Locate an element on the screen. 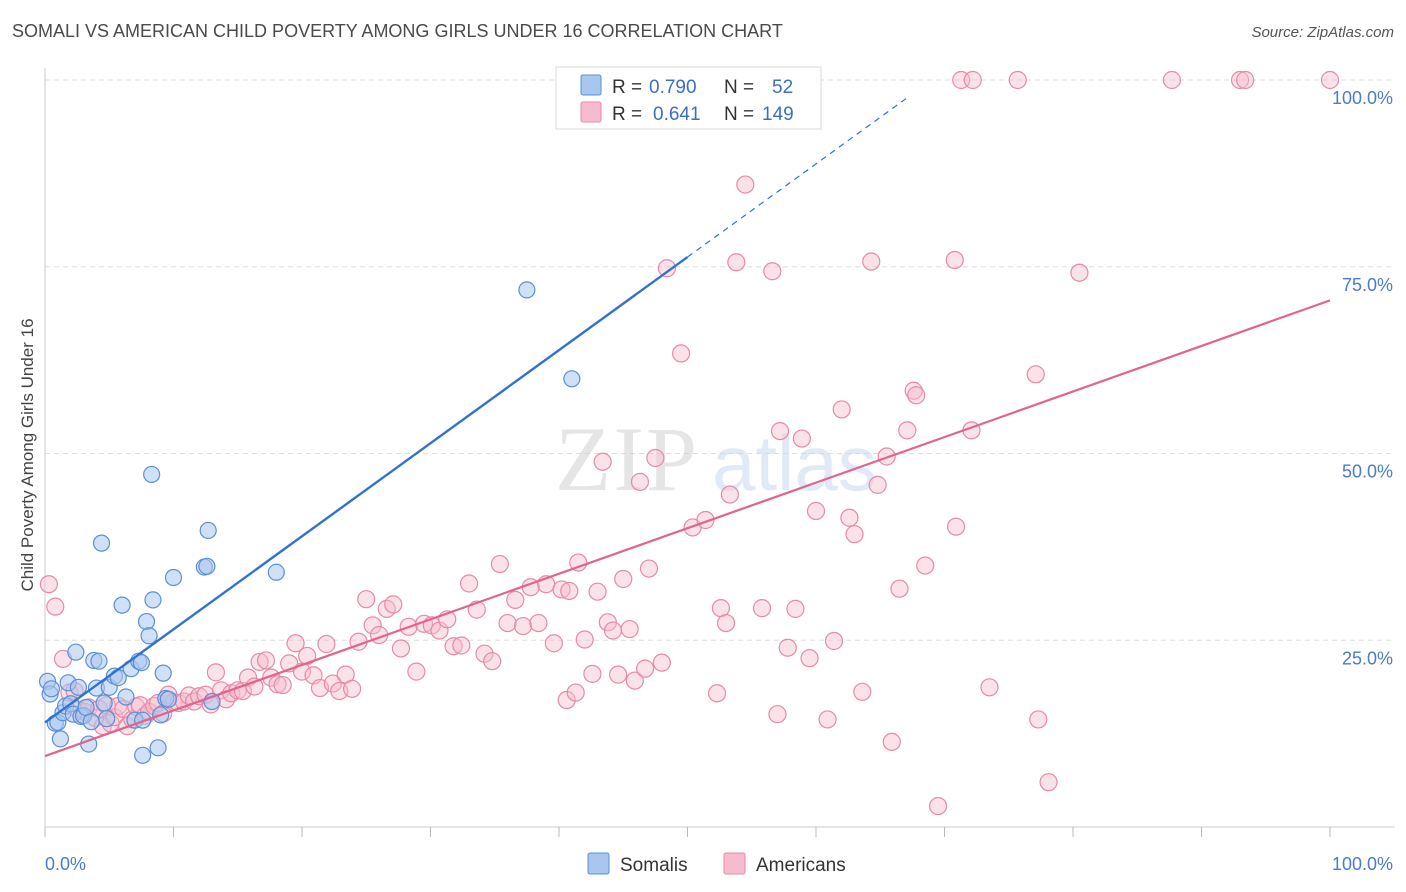  somali-trend-extension is located at coordinates (797, 178).